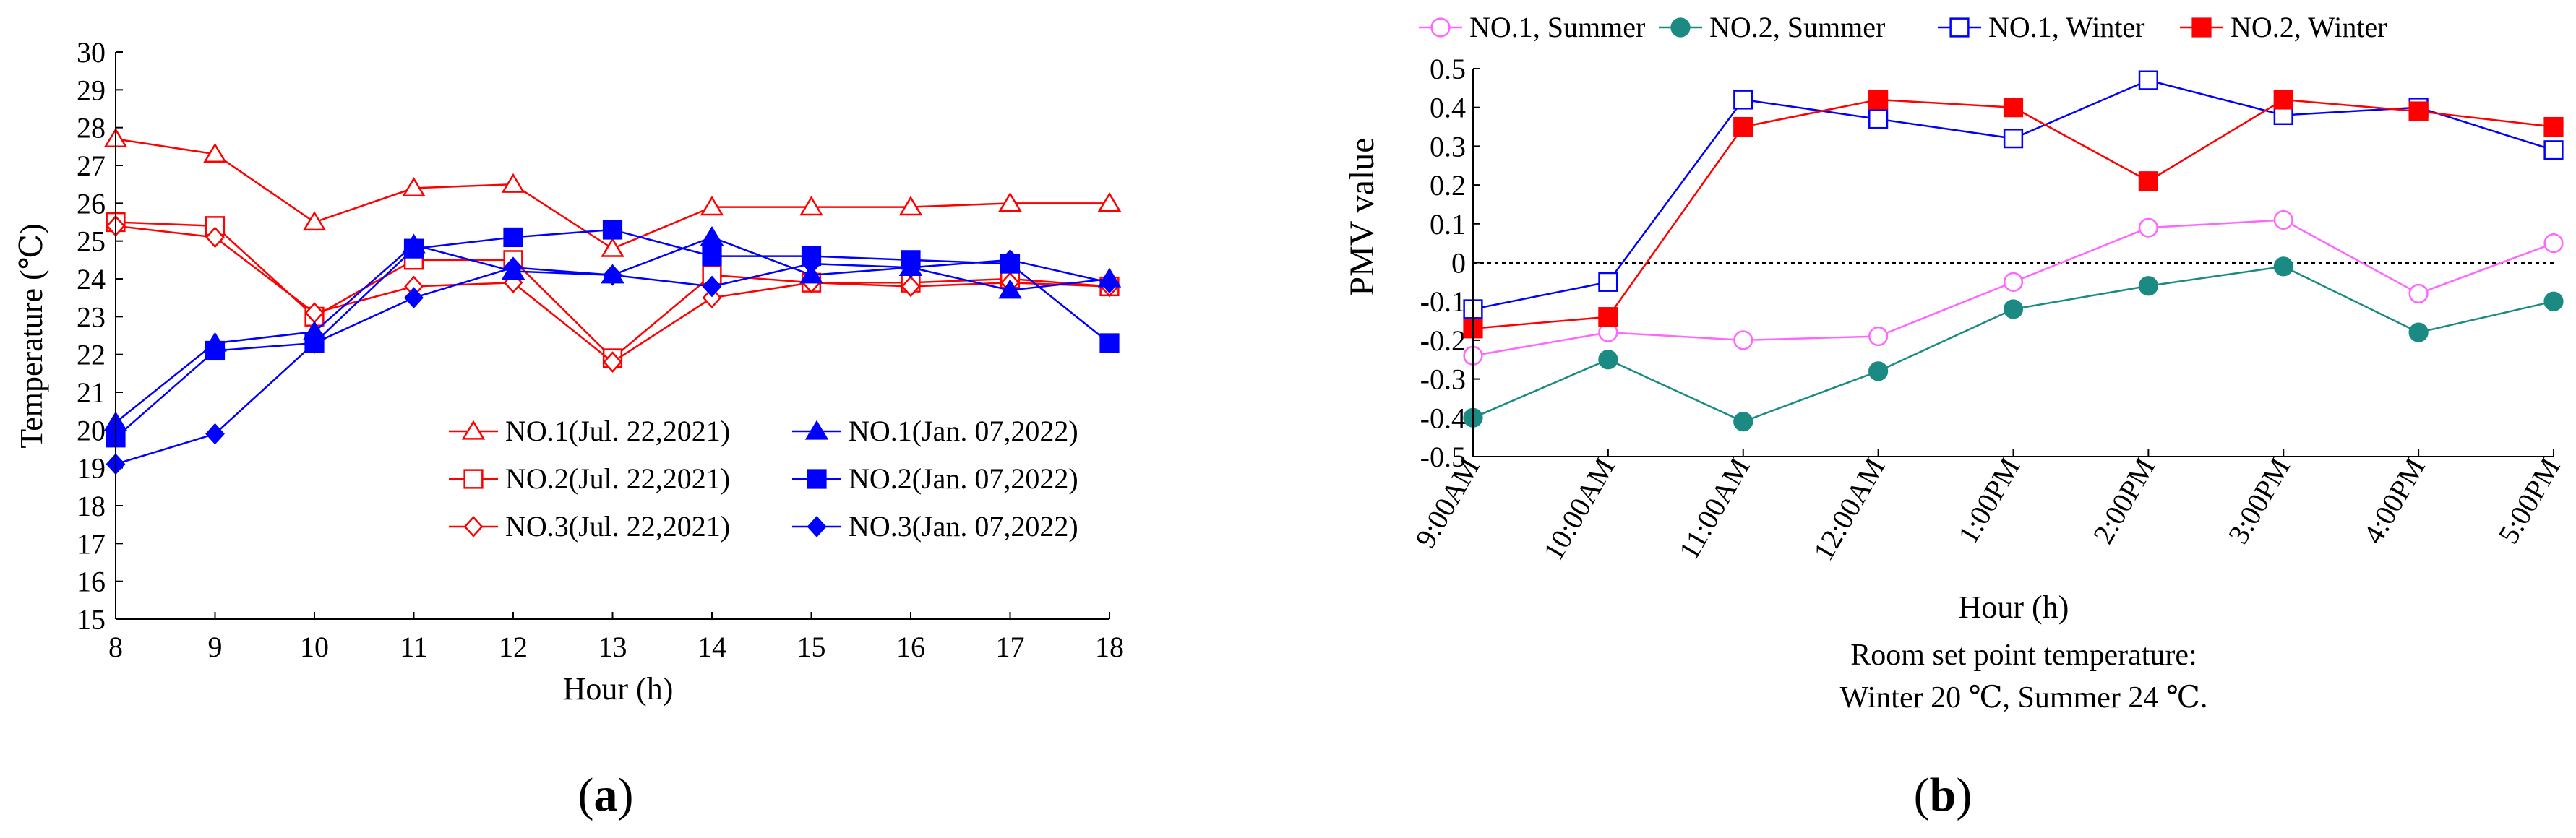  What do you see at coordinates (92, 543) in the screenshot?
I see `panel-a-y-tick-label: 17` at bounding box center [92, 543].